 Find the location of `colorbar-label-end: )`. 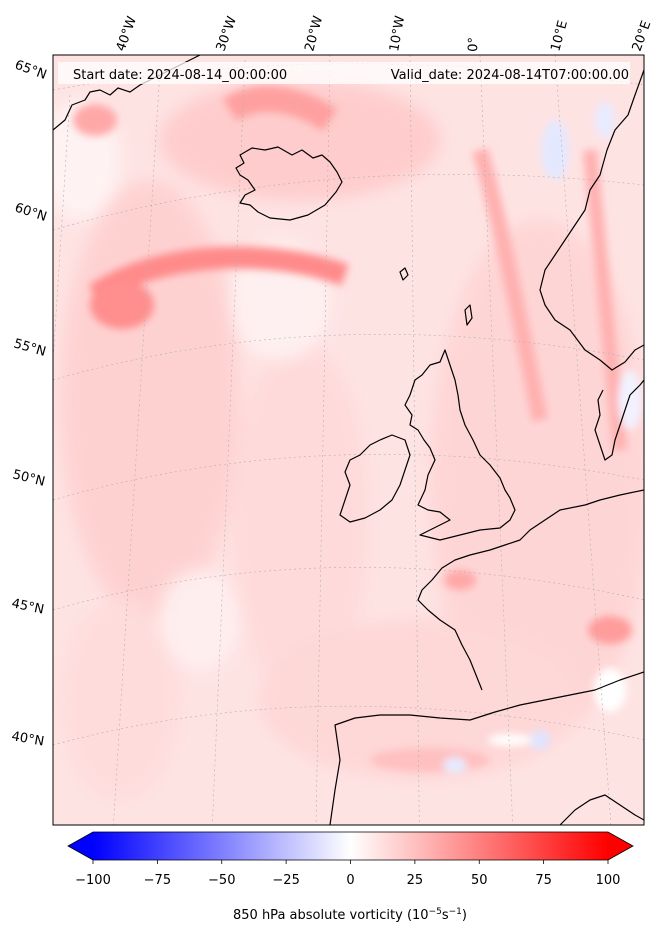

colorbar-label-end: ) is located at coordinates (464, 915).